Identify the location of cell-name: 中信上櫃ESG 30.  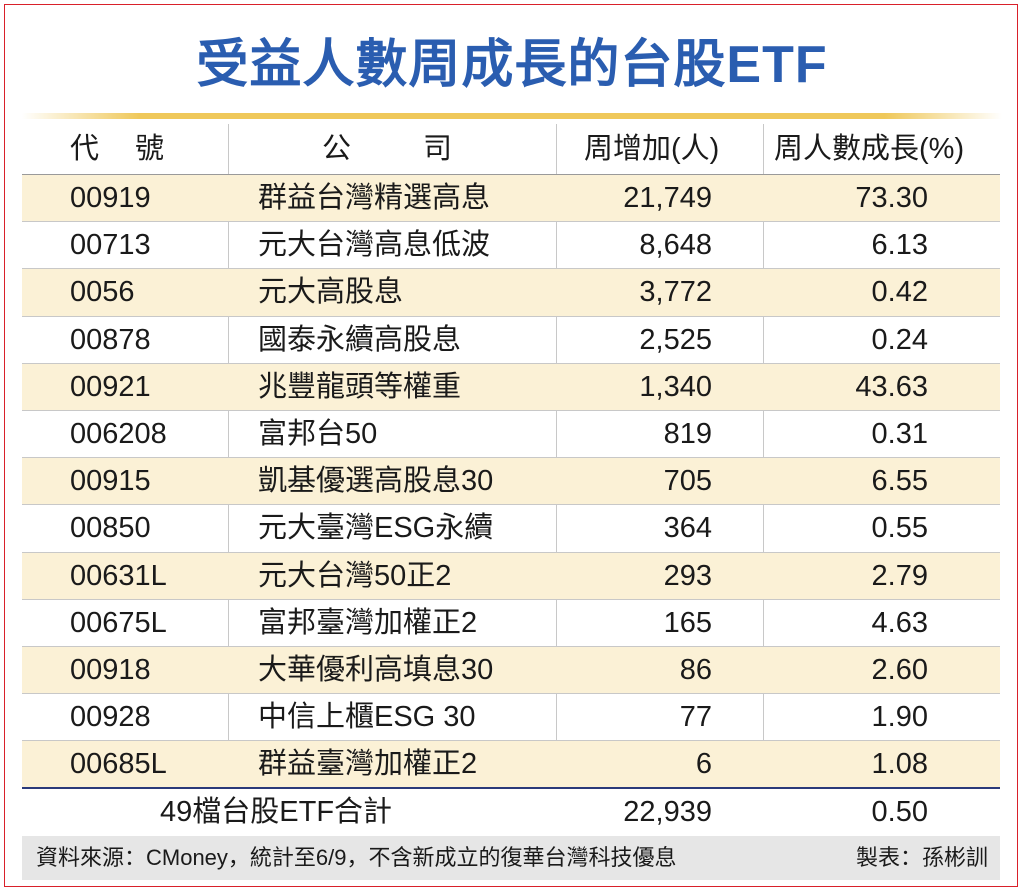
(367, 717).